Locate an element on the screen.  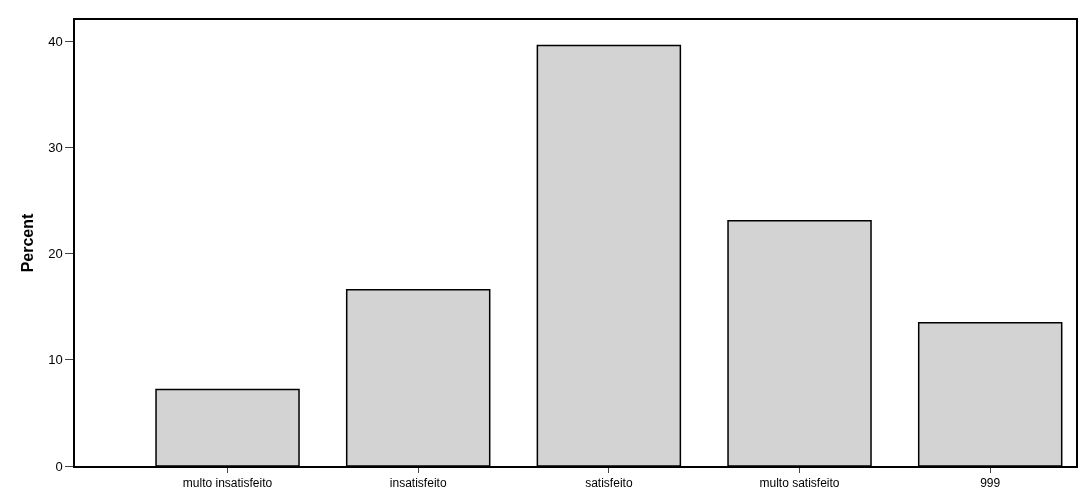
y-axis-title: Percent is located at coordinates (27, 242).